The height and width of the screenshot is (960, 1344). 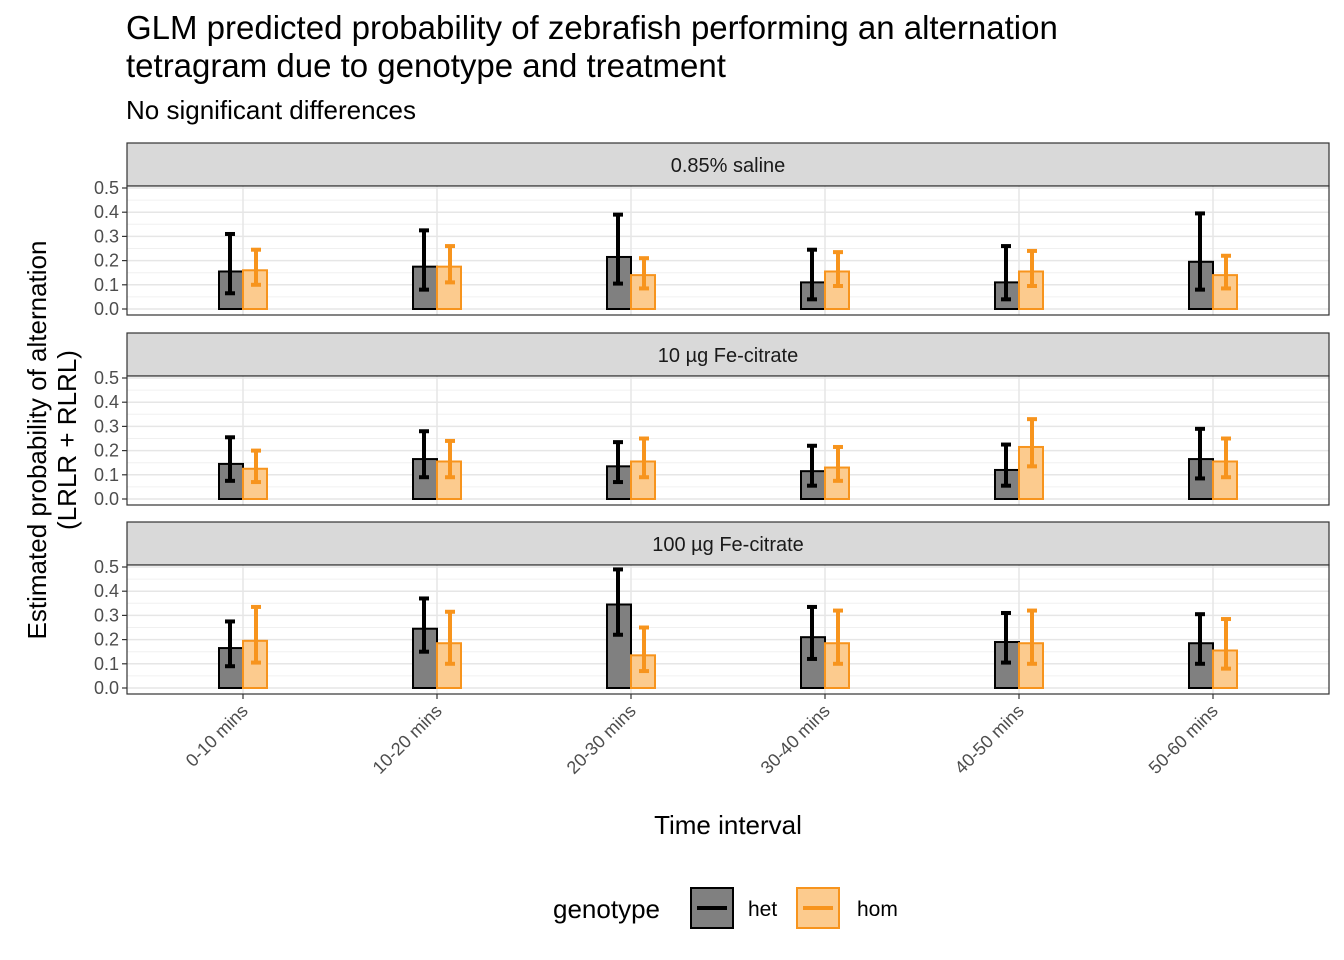 I want to click on x-axis-title: Time interval, so click(x=728, y=825).